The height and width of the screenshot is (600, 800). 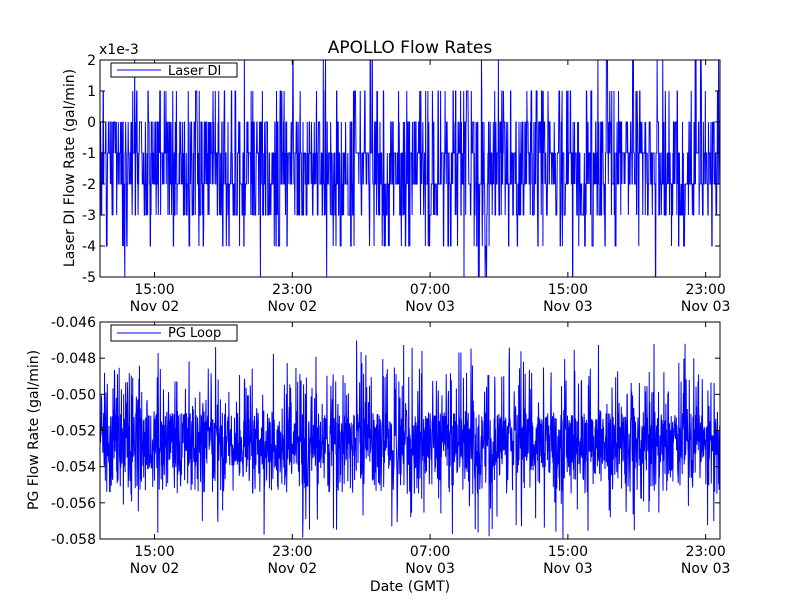 What do you see at coordinates (73, 540) in the screenshot?
I see `pg-loop-y-tick-label: -0.058` at bounding box center [73, 540].